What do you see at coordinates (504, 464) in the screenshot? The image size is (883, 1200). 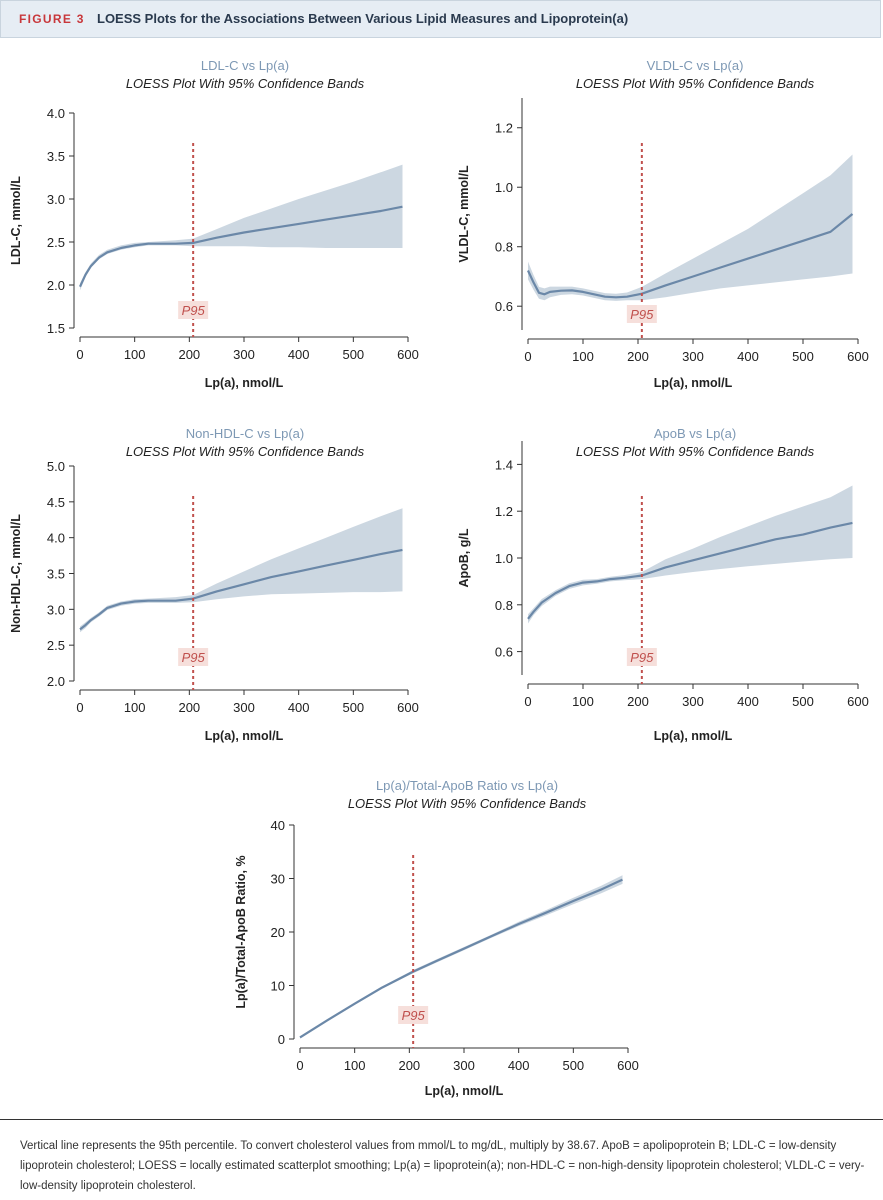 I see `y-tick-label: 1.4` at bounding box center [504, 464].